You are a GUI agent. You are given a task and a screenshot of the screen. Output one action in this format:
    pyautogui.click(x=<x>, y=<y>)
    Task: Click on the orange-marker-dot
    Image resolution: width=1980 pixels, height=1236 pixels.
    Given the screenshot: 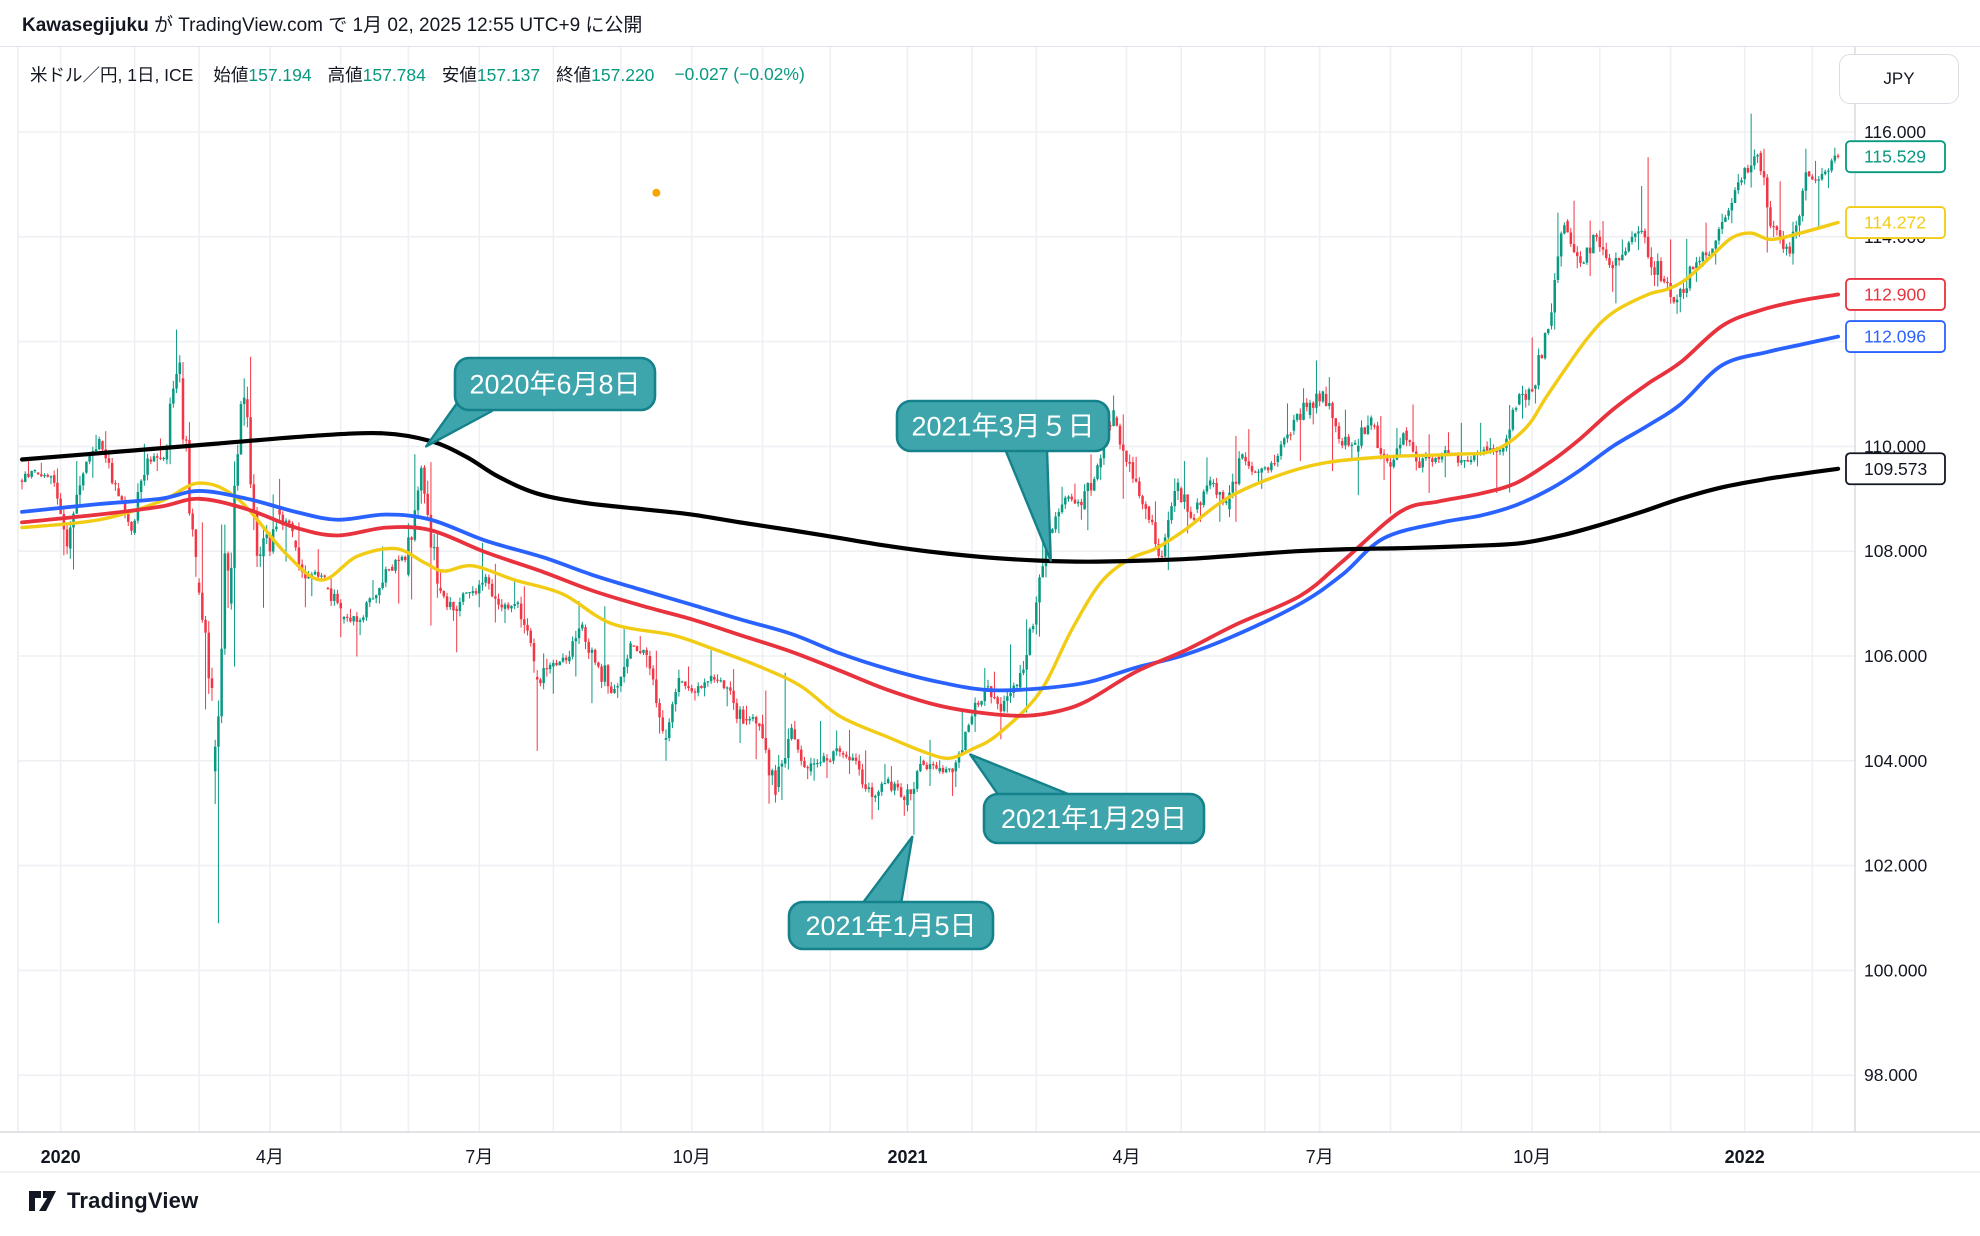 What is the action you would take?
    pyautogui.click(x=656, y=192)
    